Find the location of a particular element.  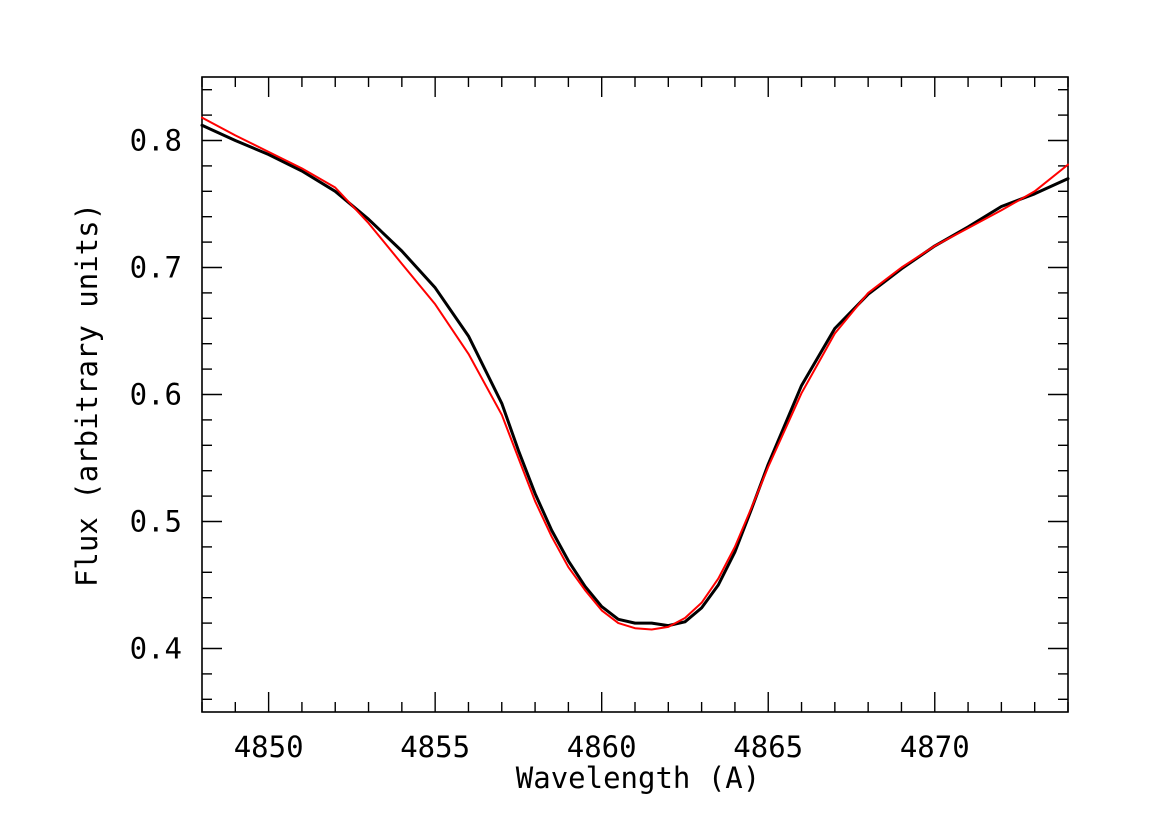

y-tick-label: 0.8 is located at coordinates (156, 141).